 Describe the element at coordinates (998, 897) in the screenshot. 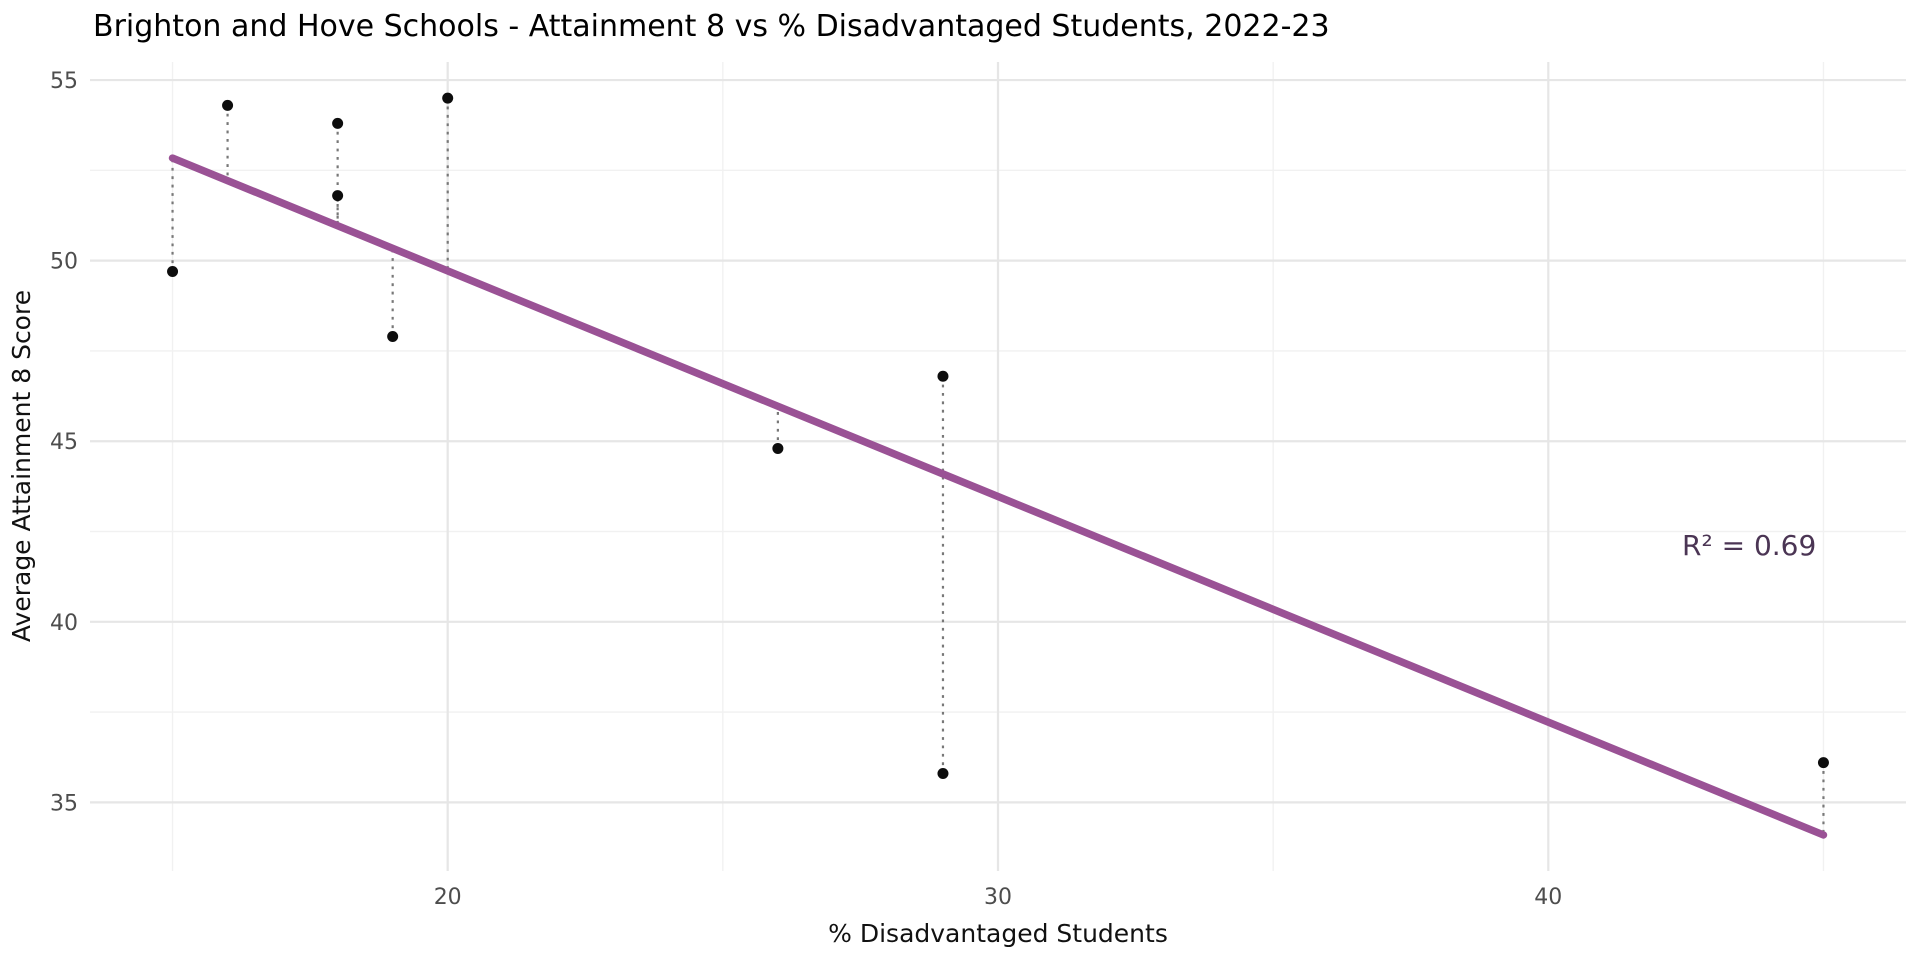

I see `x-tick-label: 30` at that location.